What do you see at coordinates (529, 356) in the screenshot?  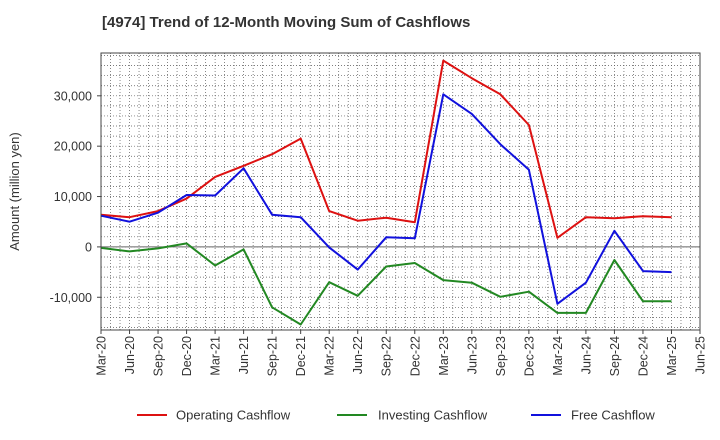 I see `x-tick-label: Dec-23` at bounding box center [529, 356].